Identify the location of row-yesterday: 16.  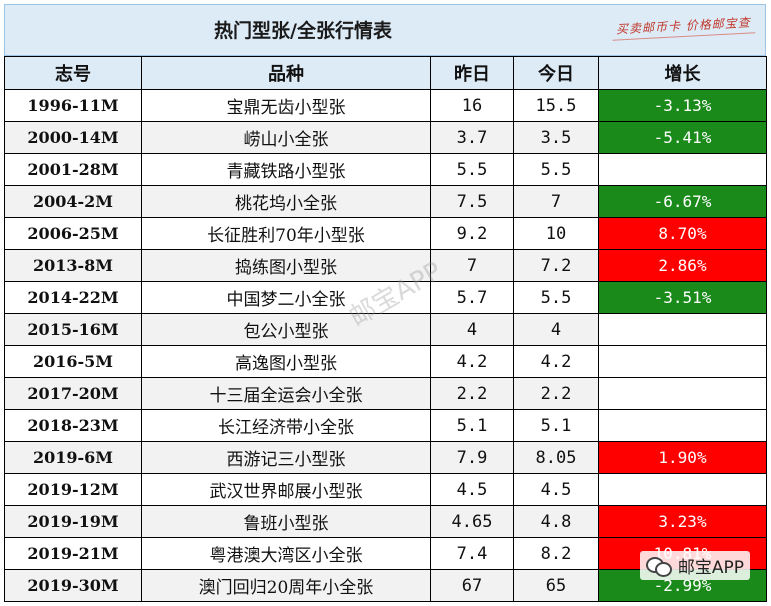
(472, 105).